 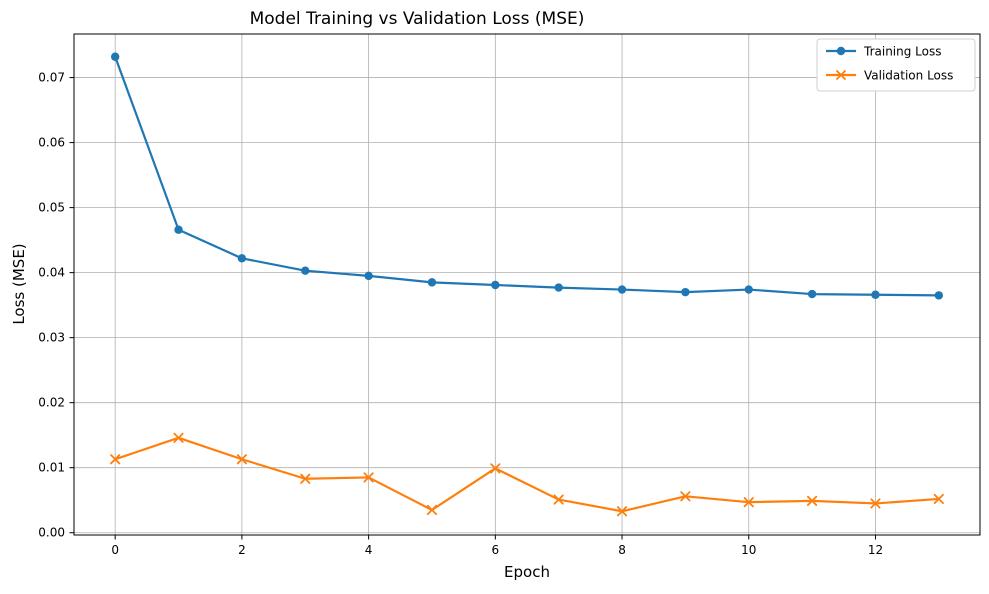 What do you see at coordinates (51, 403) in the screenshot?
I see `y-tick-label: 0.02` at bounding box center [51, 403].